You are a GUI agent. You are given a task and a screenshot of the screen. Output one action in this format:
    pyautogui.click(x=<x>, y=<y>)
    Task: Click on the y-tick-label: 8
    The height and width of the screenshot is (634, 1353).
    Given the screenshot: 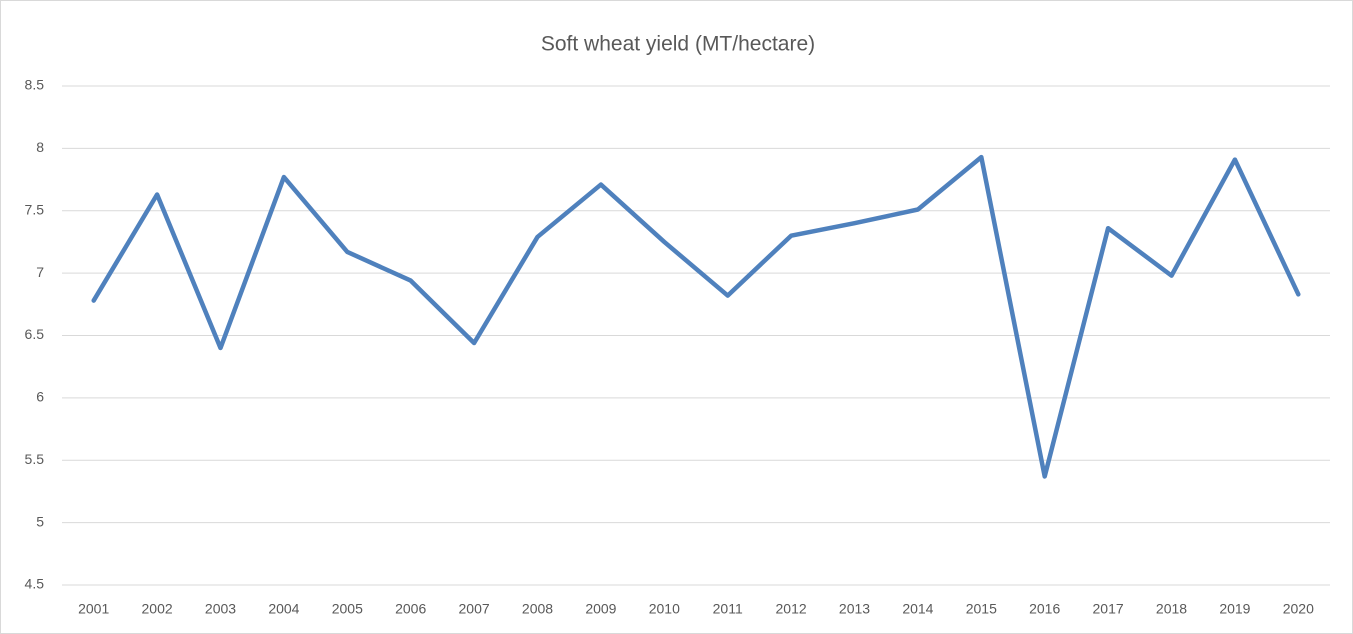 What is the action you would take?
    pyautogui.click(x=40, y=147)
    